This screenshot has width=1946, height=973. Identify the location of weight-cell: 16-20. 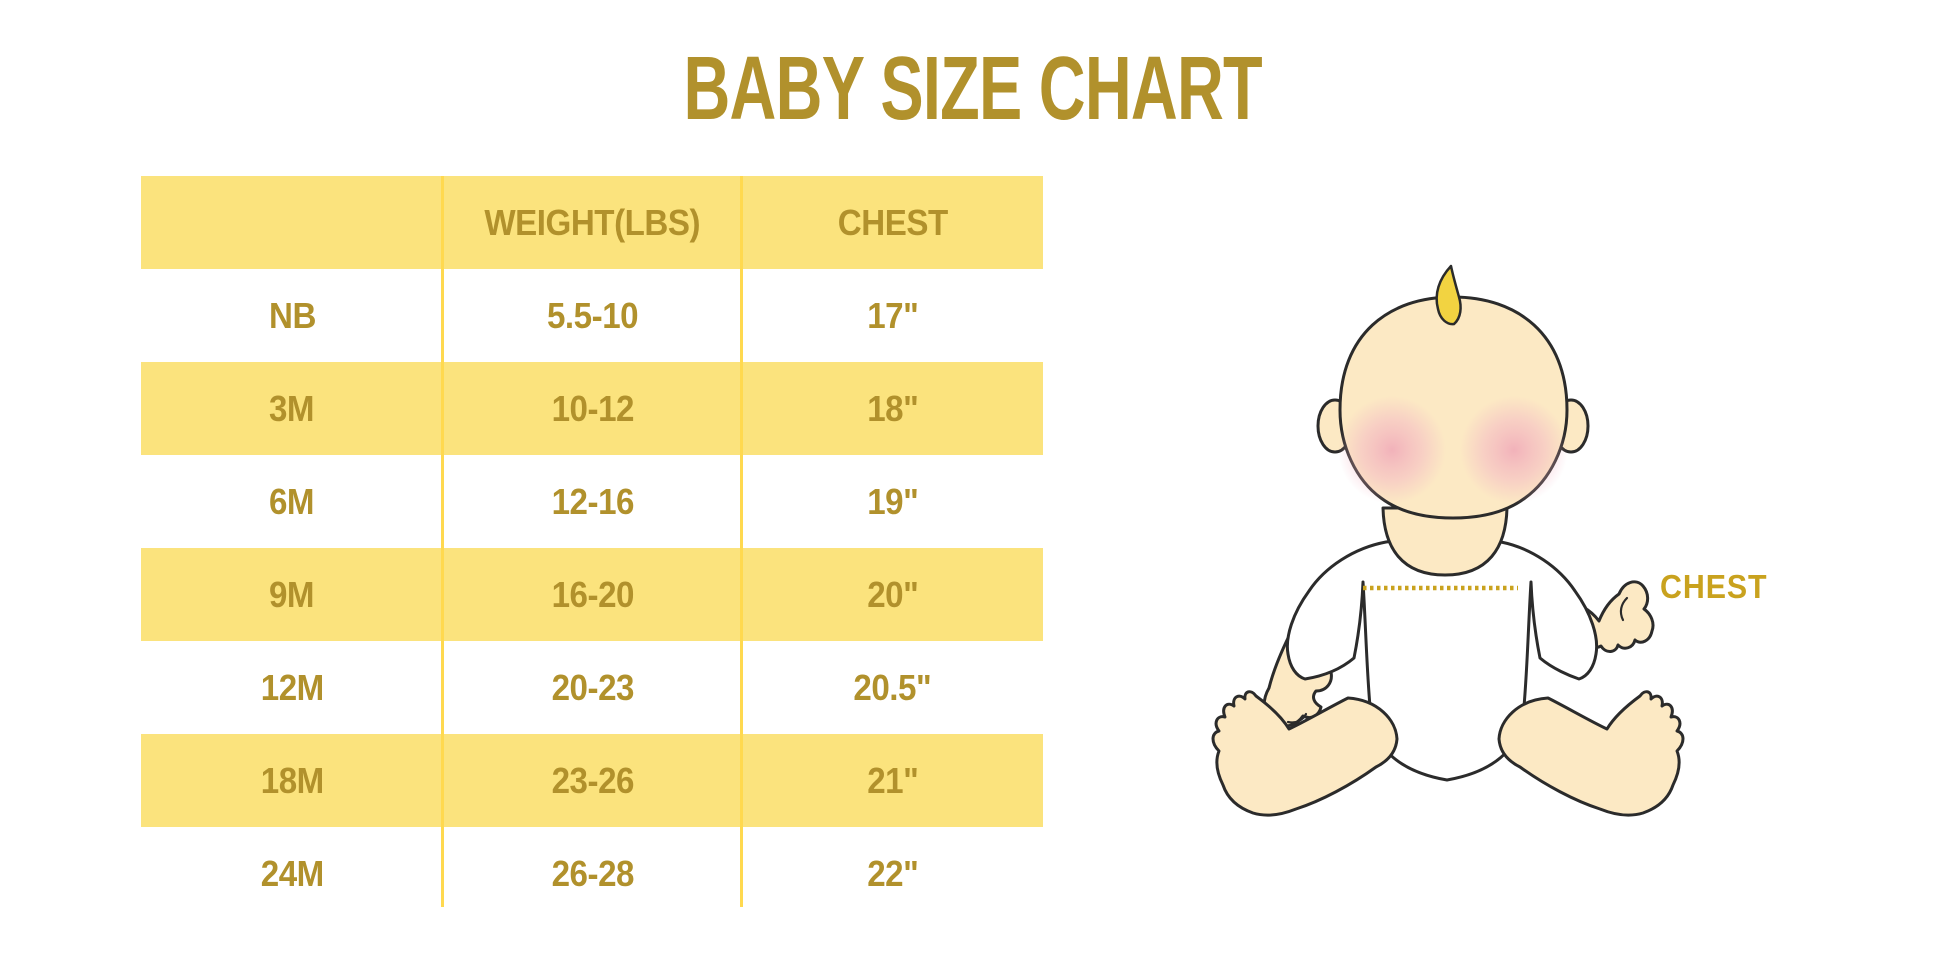
(592, 594).